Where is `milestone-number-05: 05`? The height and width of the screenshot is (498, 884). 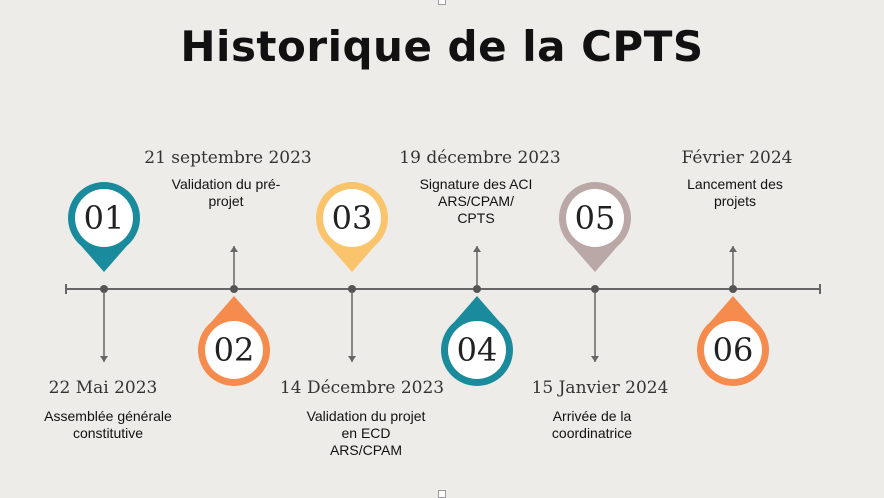 milestone-number-05: 05 is located at coordinates (595, 218).